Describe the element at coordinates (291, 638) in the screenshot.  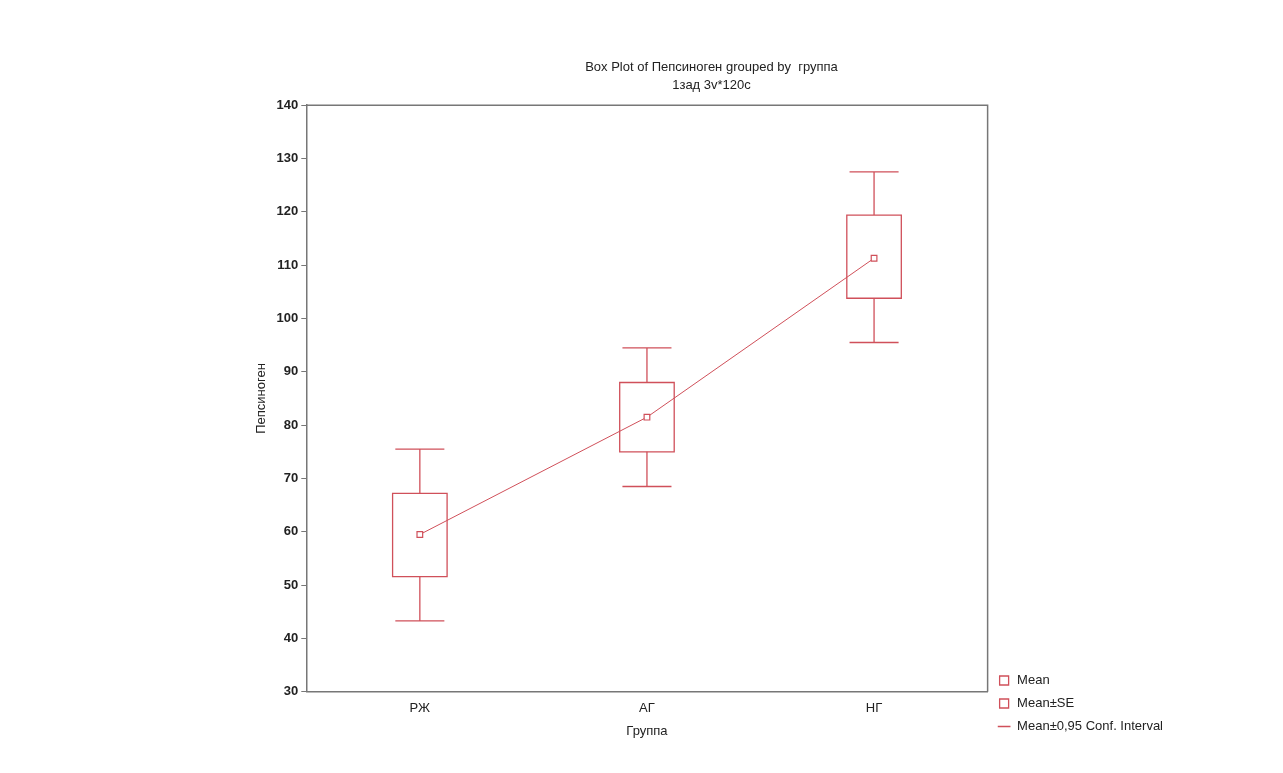
I see `y-tick-label: 40` at that location.